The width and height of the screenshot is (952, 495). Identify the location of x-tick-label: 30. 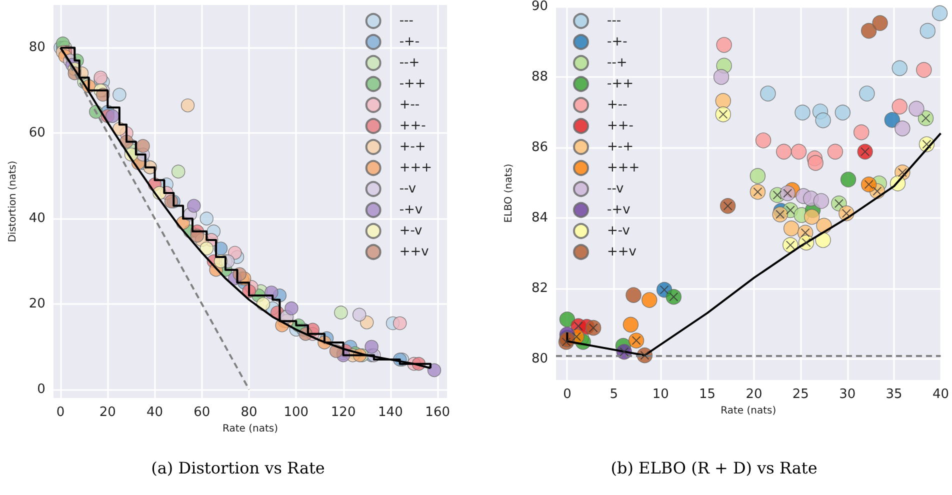
(847, 394).